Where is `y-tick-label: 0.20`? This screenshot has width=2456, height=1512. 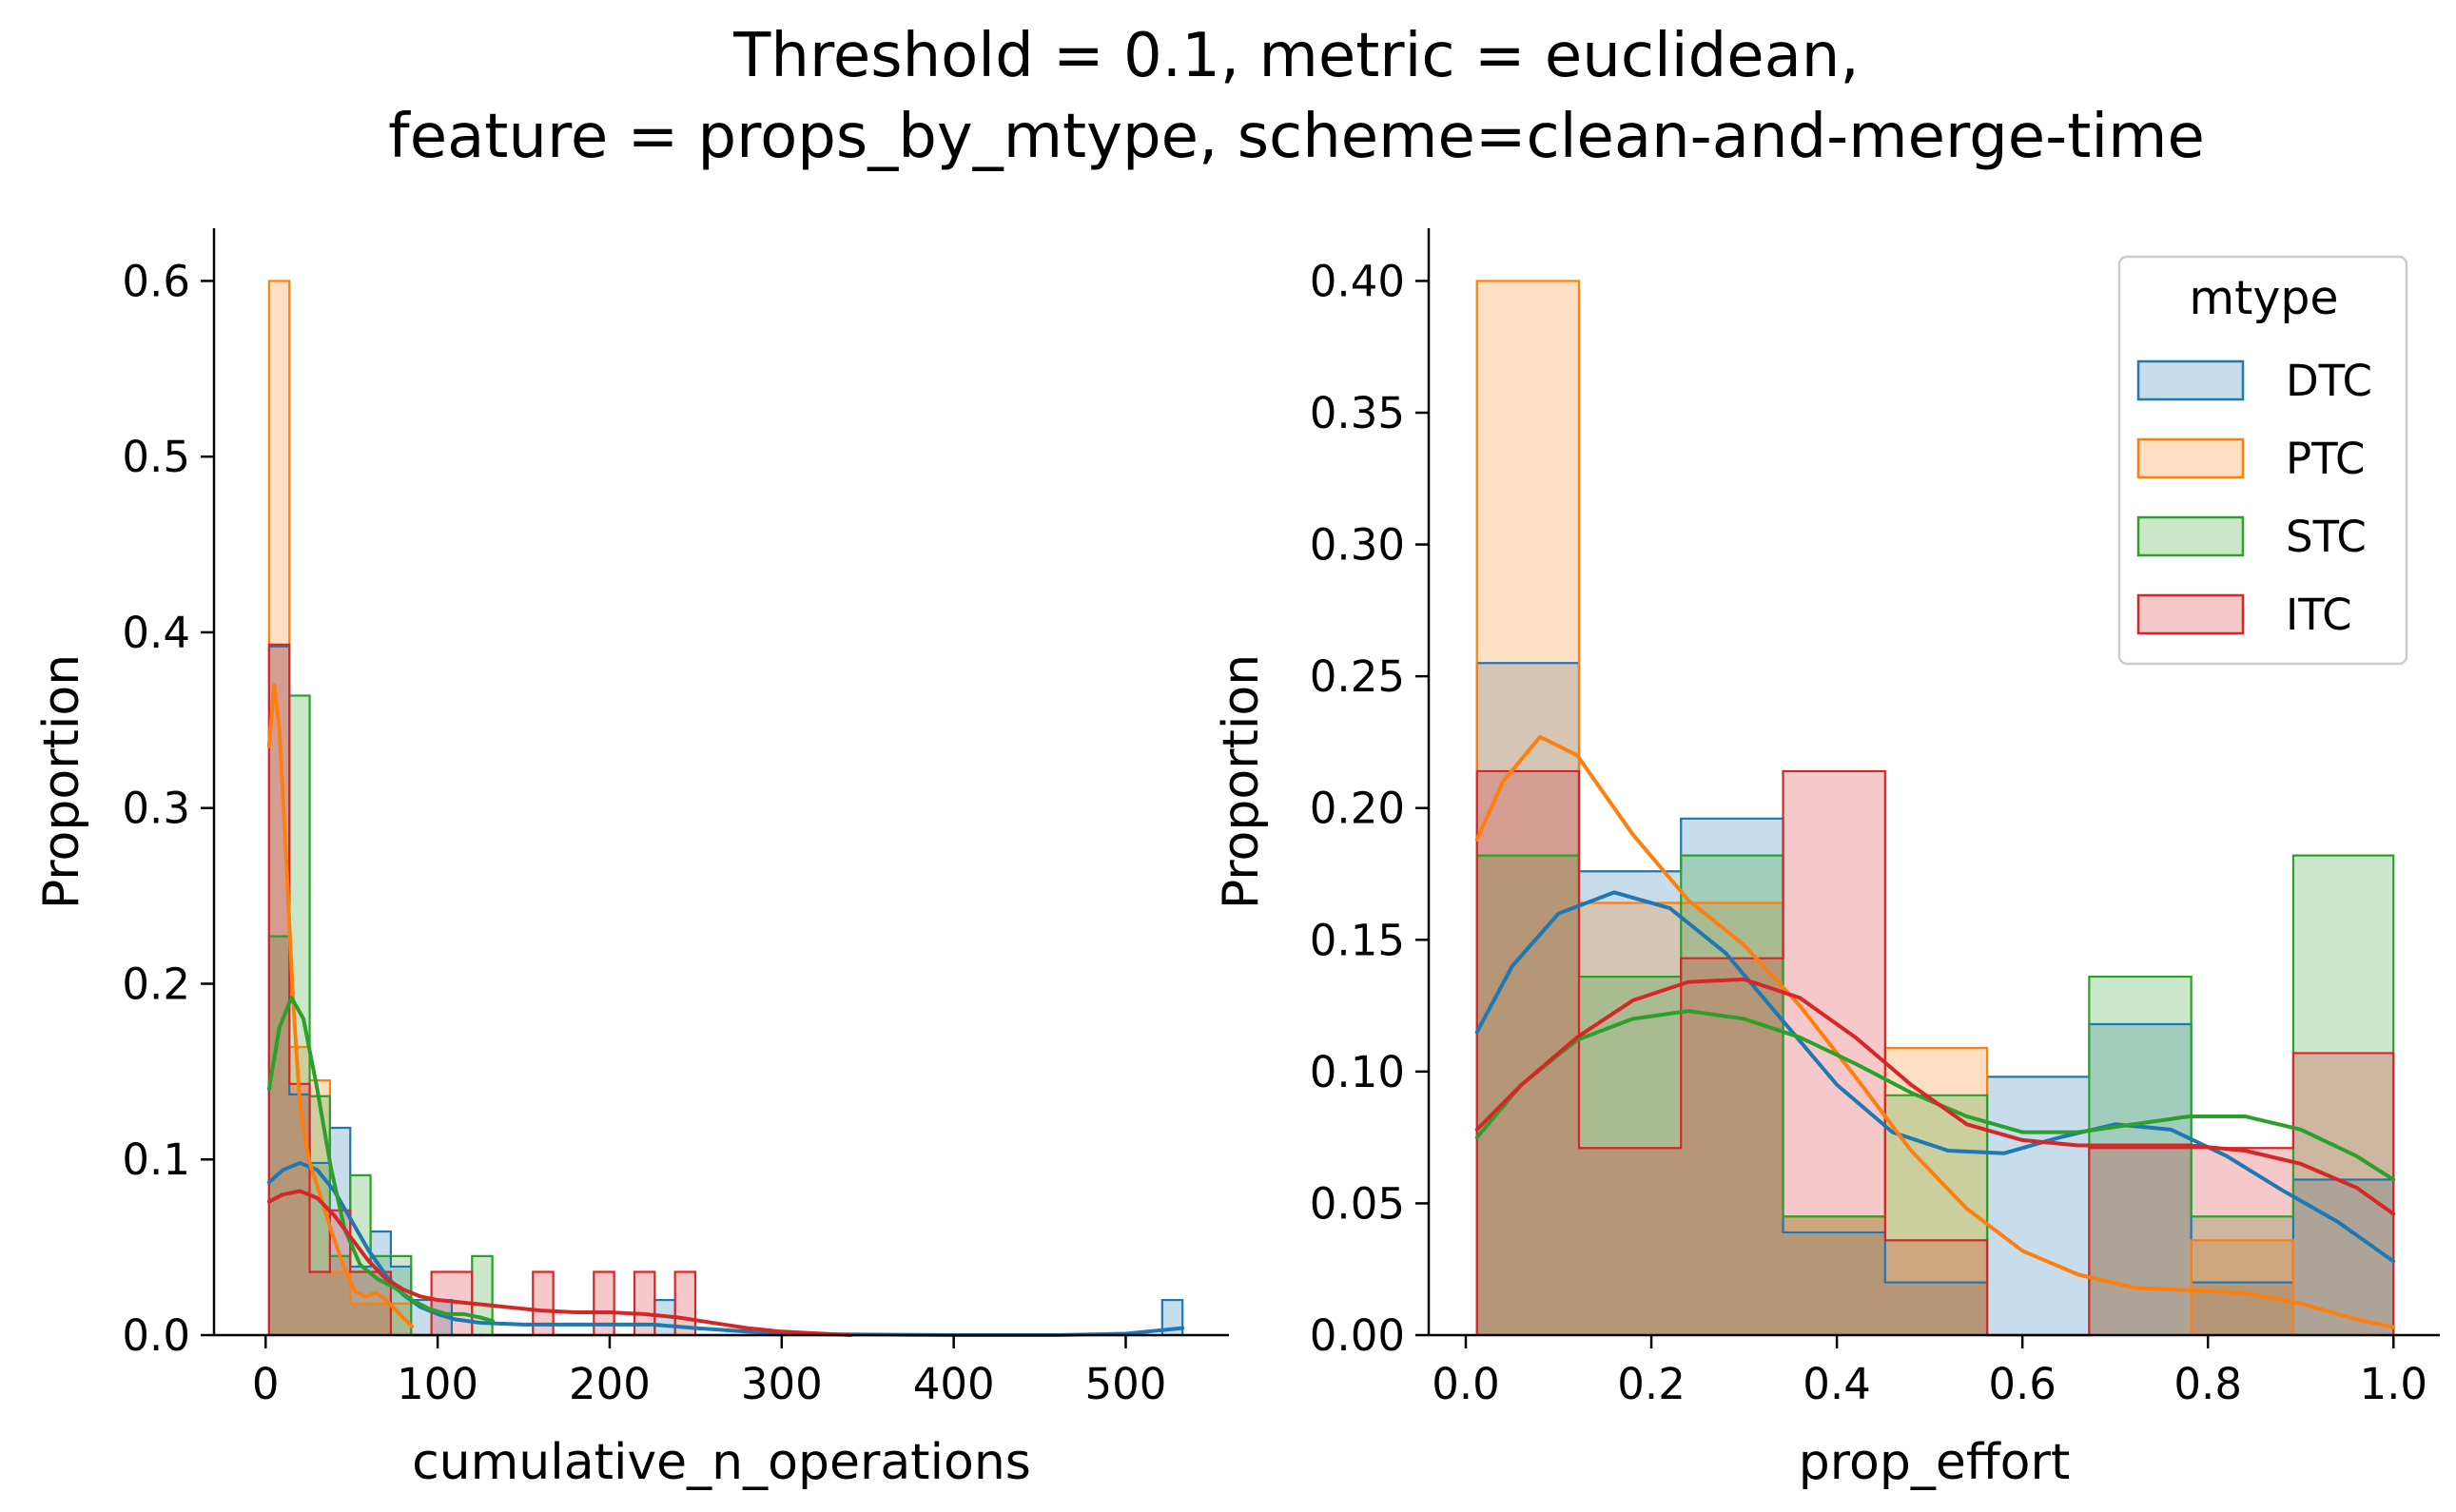
y-tick-label: 0.20 is located at coordinates (1357, 809).